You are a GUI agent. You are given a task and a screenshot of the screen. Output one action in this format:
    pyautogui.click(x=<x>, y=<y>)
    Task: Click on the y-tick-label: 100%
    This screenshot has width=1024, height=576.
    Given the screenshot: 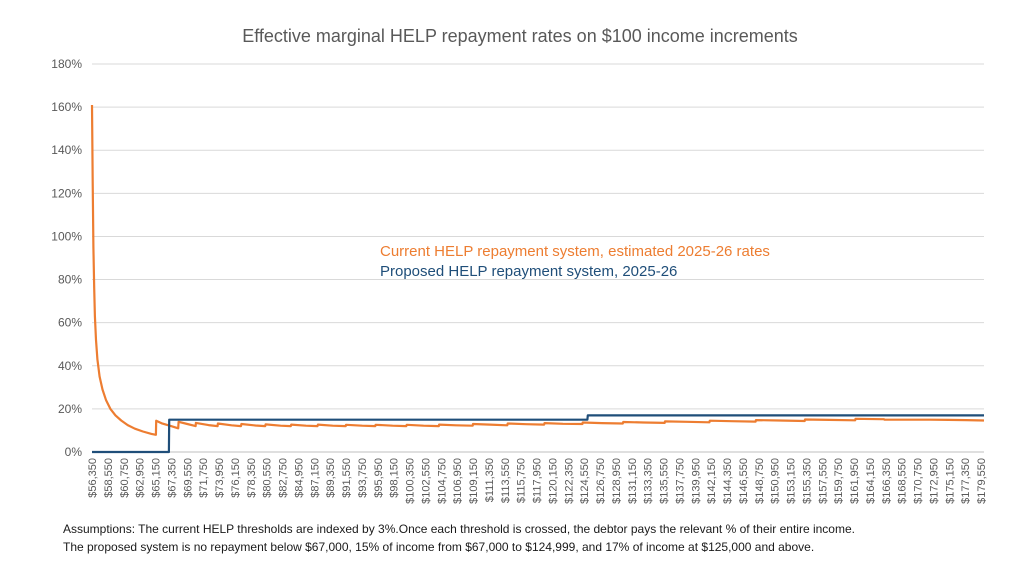 What is the action you would take?
    pyautogui.click(x=66, y=236)
    